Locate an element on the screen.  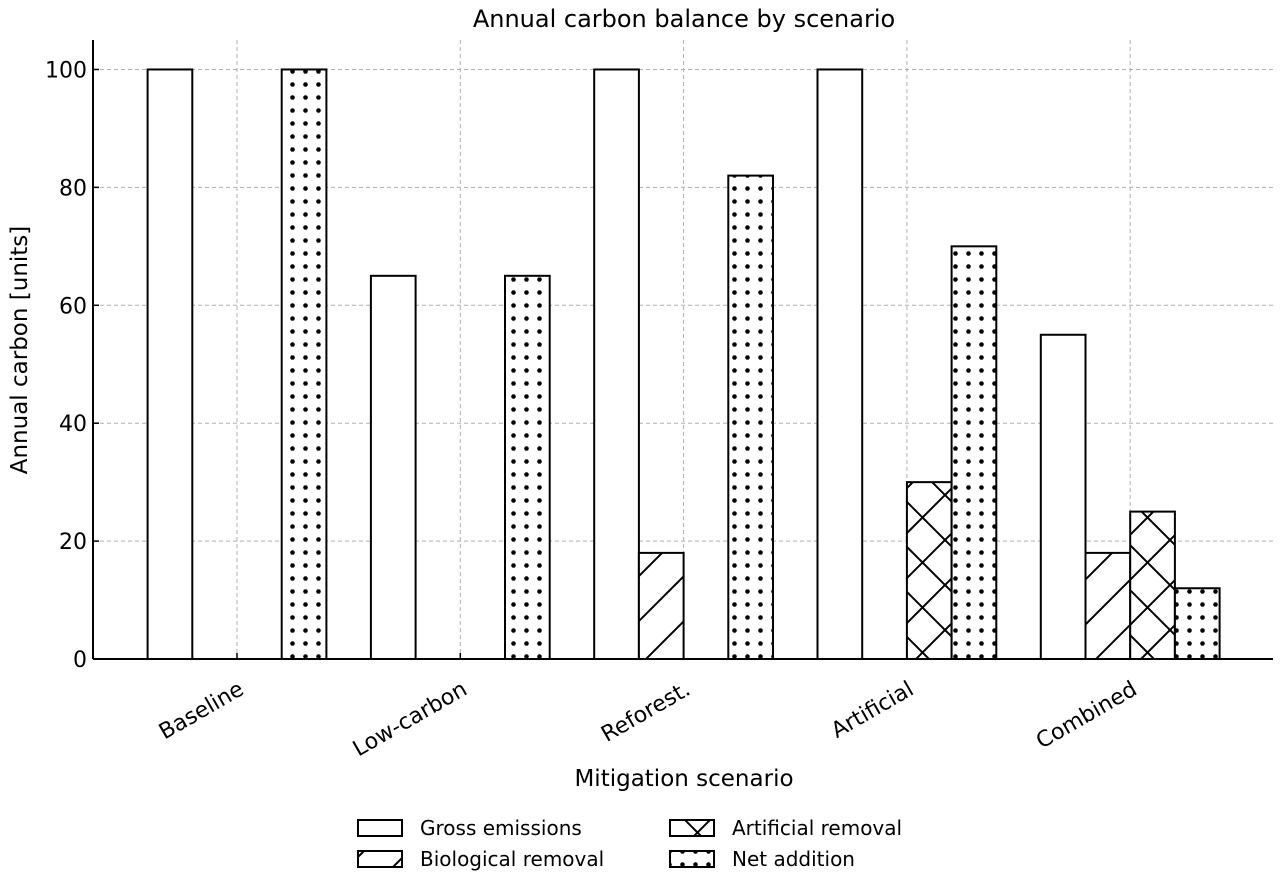
y-axis-title: Annual carbon [units] is located at coordinates (20, 350).